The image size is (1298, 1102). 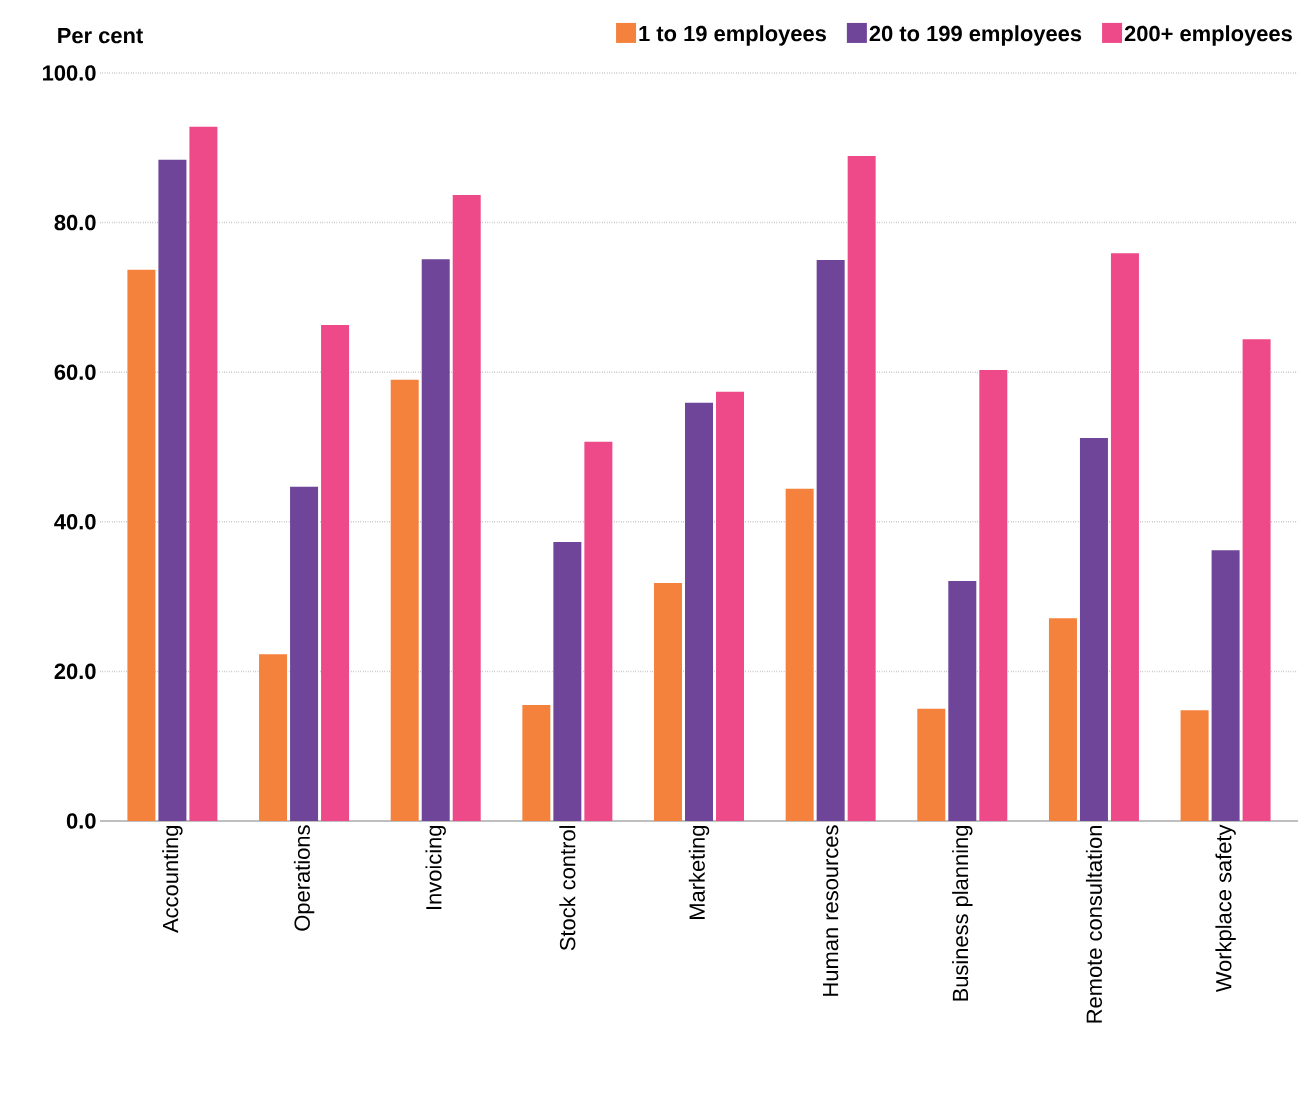 I want to click on legend-label: 200+ employees, so click(x=1208, y=35).